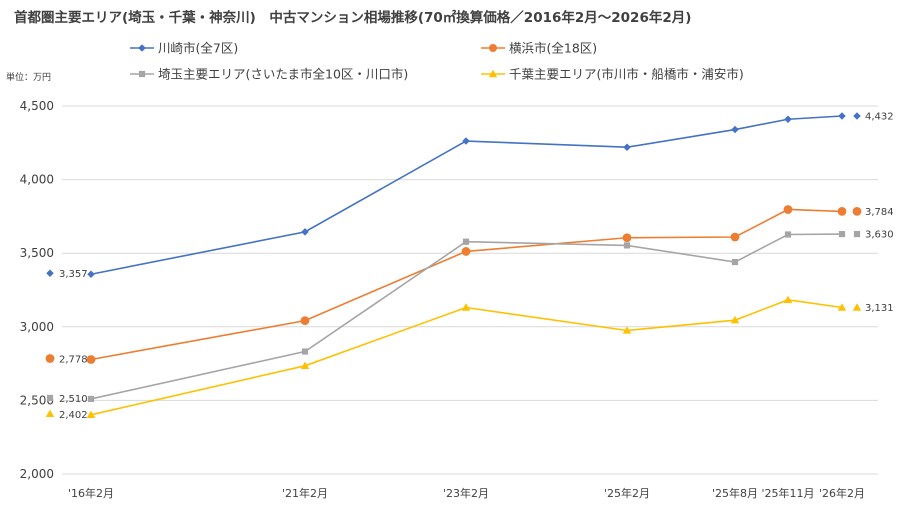 This screenshot has width=900, height=520. I want to click on y-tick-label: 4,500, so click(37, 106).